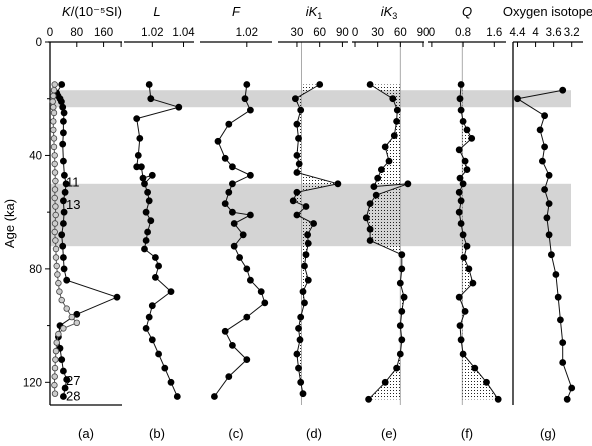 The height and width of the screenshot is (446, 592). Describe the element at coordinates (67, 11) in the screenshot. I see `panel-title-main-a: K` at that location.